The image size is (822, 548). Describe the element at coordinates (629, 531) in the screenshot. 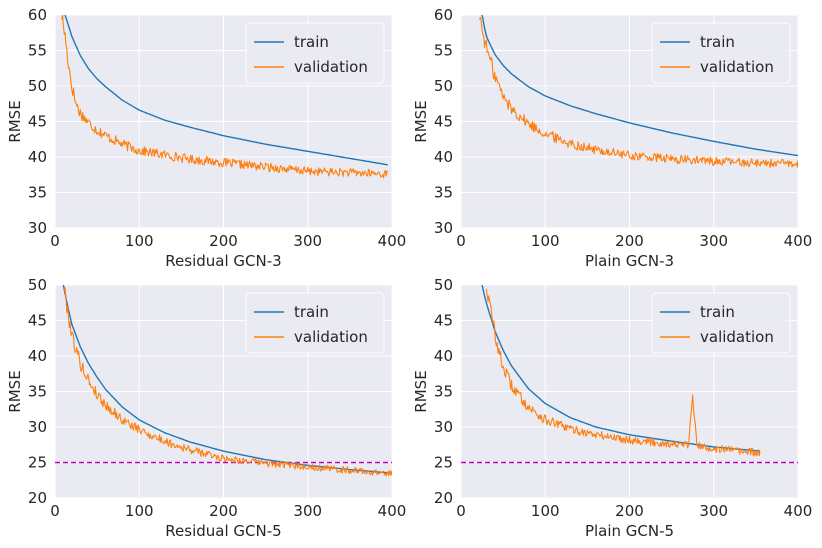

I see `x-axis-label: Plain GCN-5` at that location.